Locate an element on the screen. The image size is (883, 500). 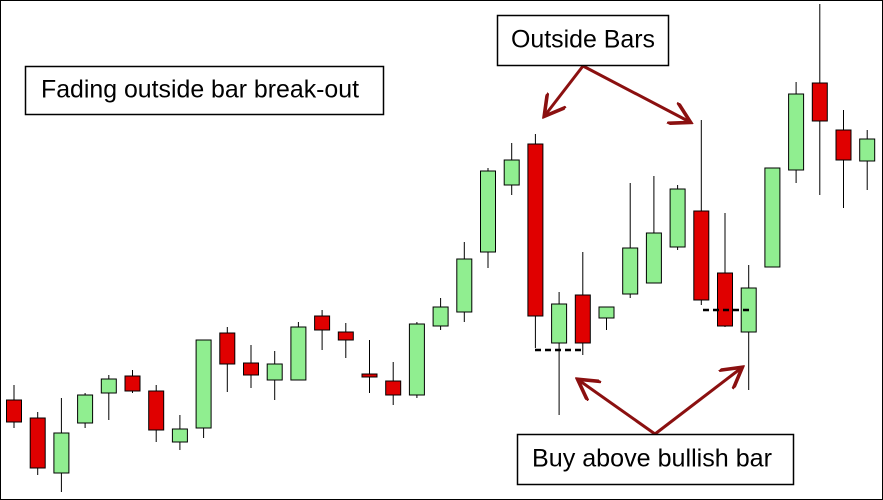
annotation: Buy above bullish bar is located at coordinates (652, 459).